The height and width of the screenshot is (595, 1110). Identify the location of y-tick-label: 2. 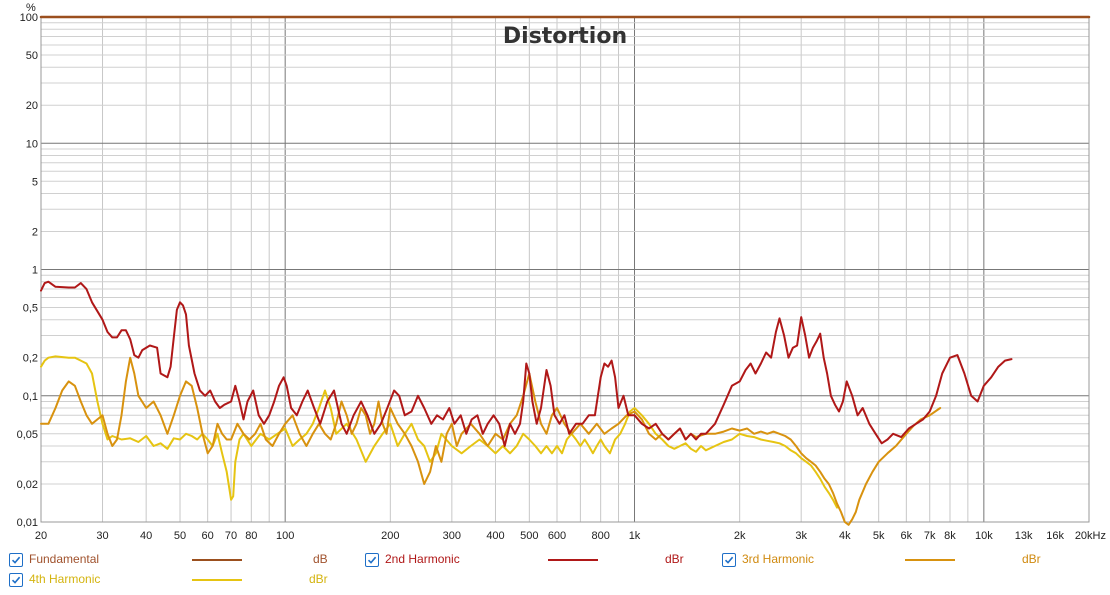
(35, 232).